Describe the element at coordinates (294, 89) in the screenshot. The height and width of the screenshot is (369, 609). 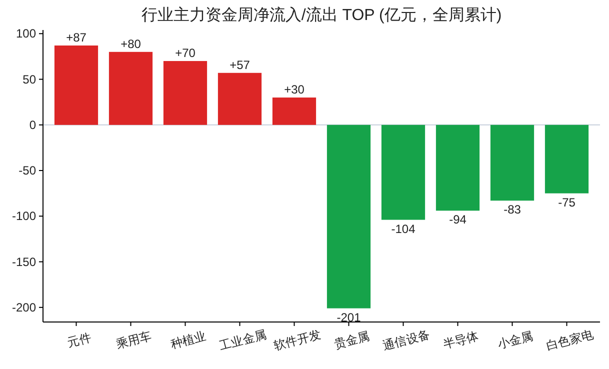
I see `data-label: +30` at that location.